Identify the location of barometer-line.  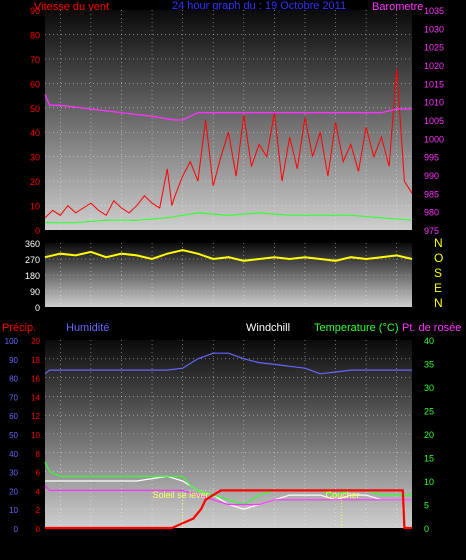
(228, 107).